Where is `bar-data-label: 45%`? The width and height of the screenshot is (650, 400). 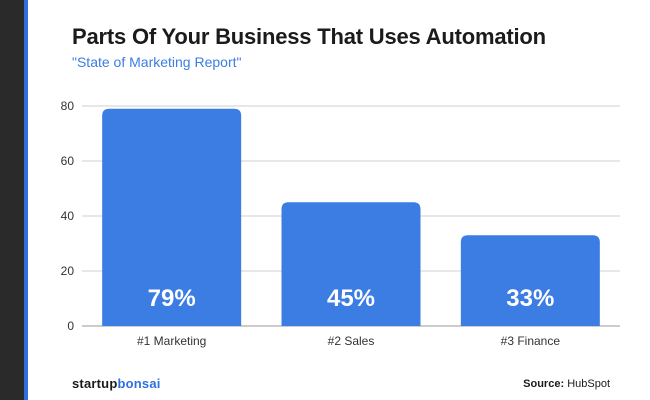 bar-data-label: 45% is located at coordinates (351, 298).